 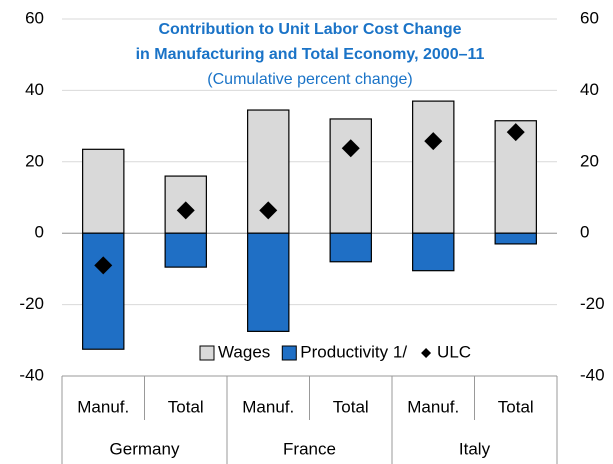 I want to click on chart-subtitle: (Cumulative percent change), so click(x=309, y=79).